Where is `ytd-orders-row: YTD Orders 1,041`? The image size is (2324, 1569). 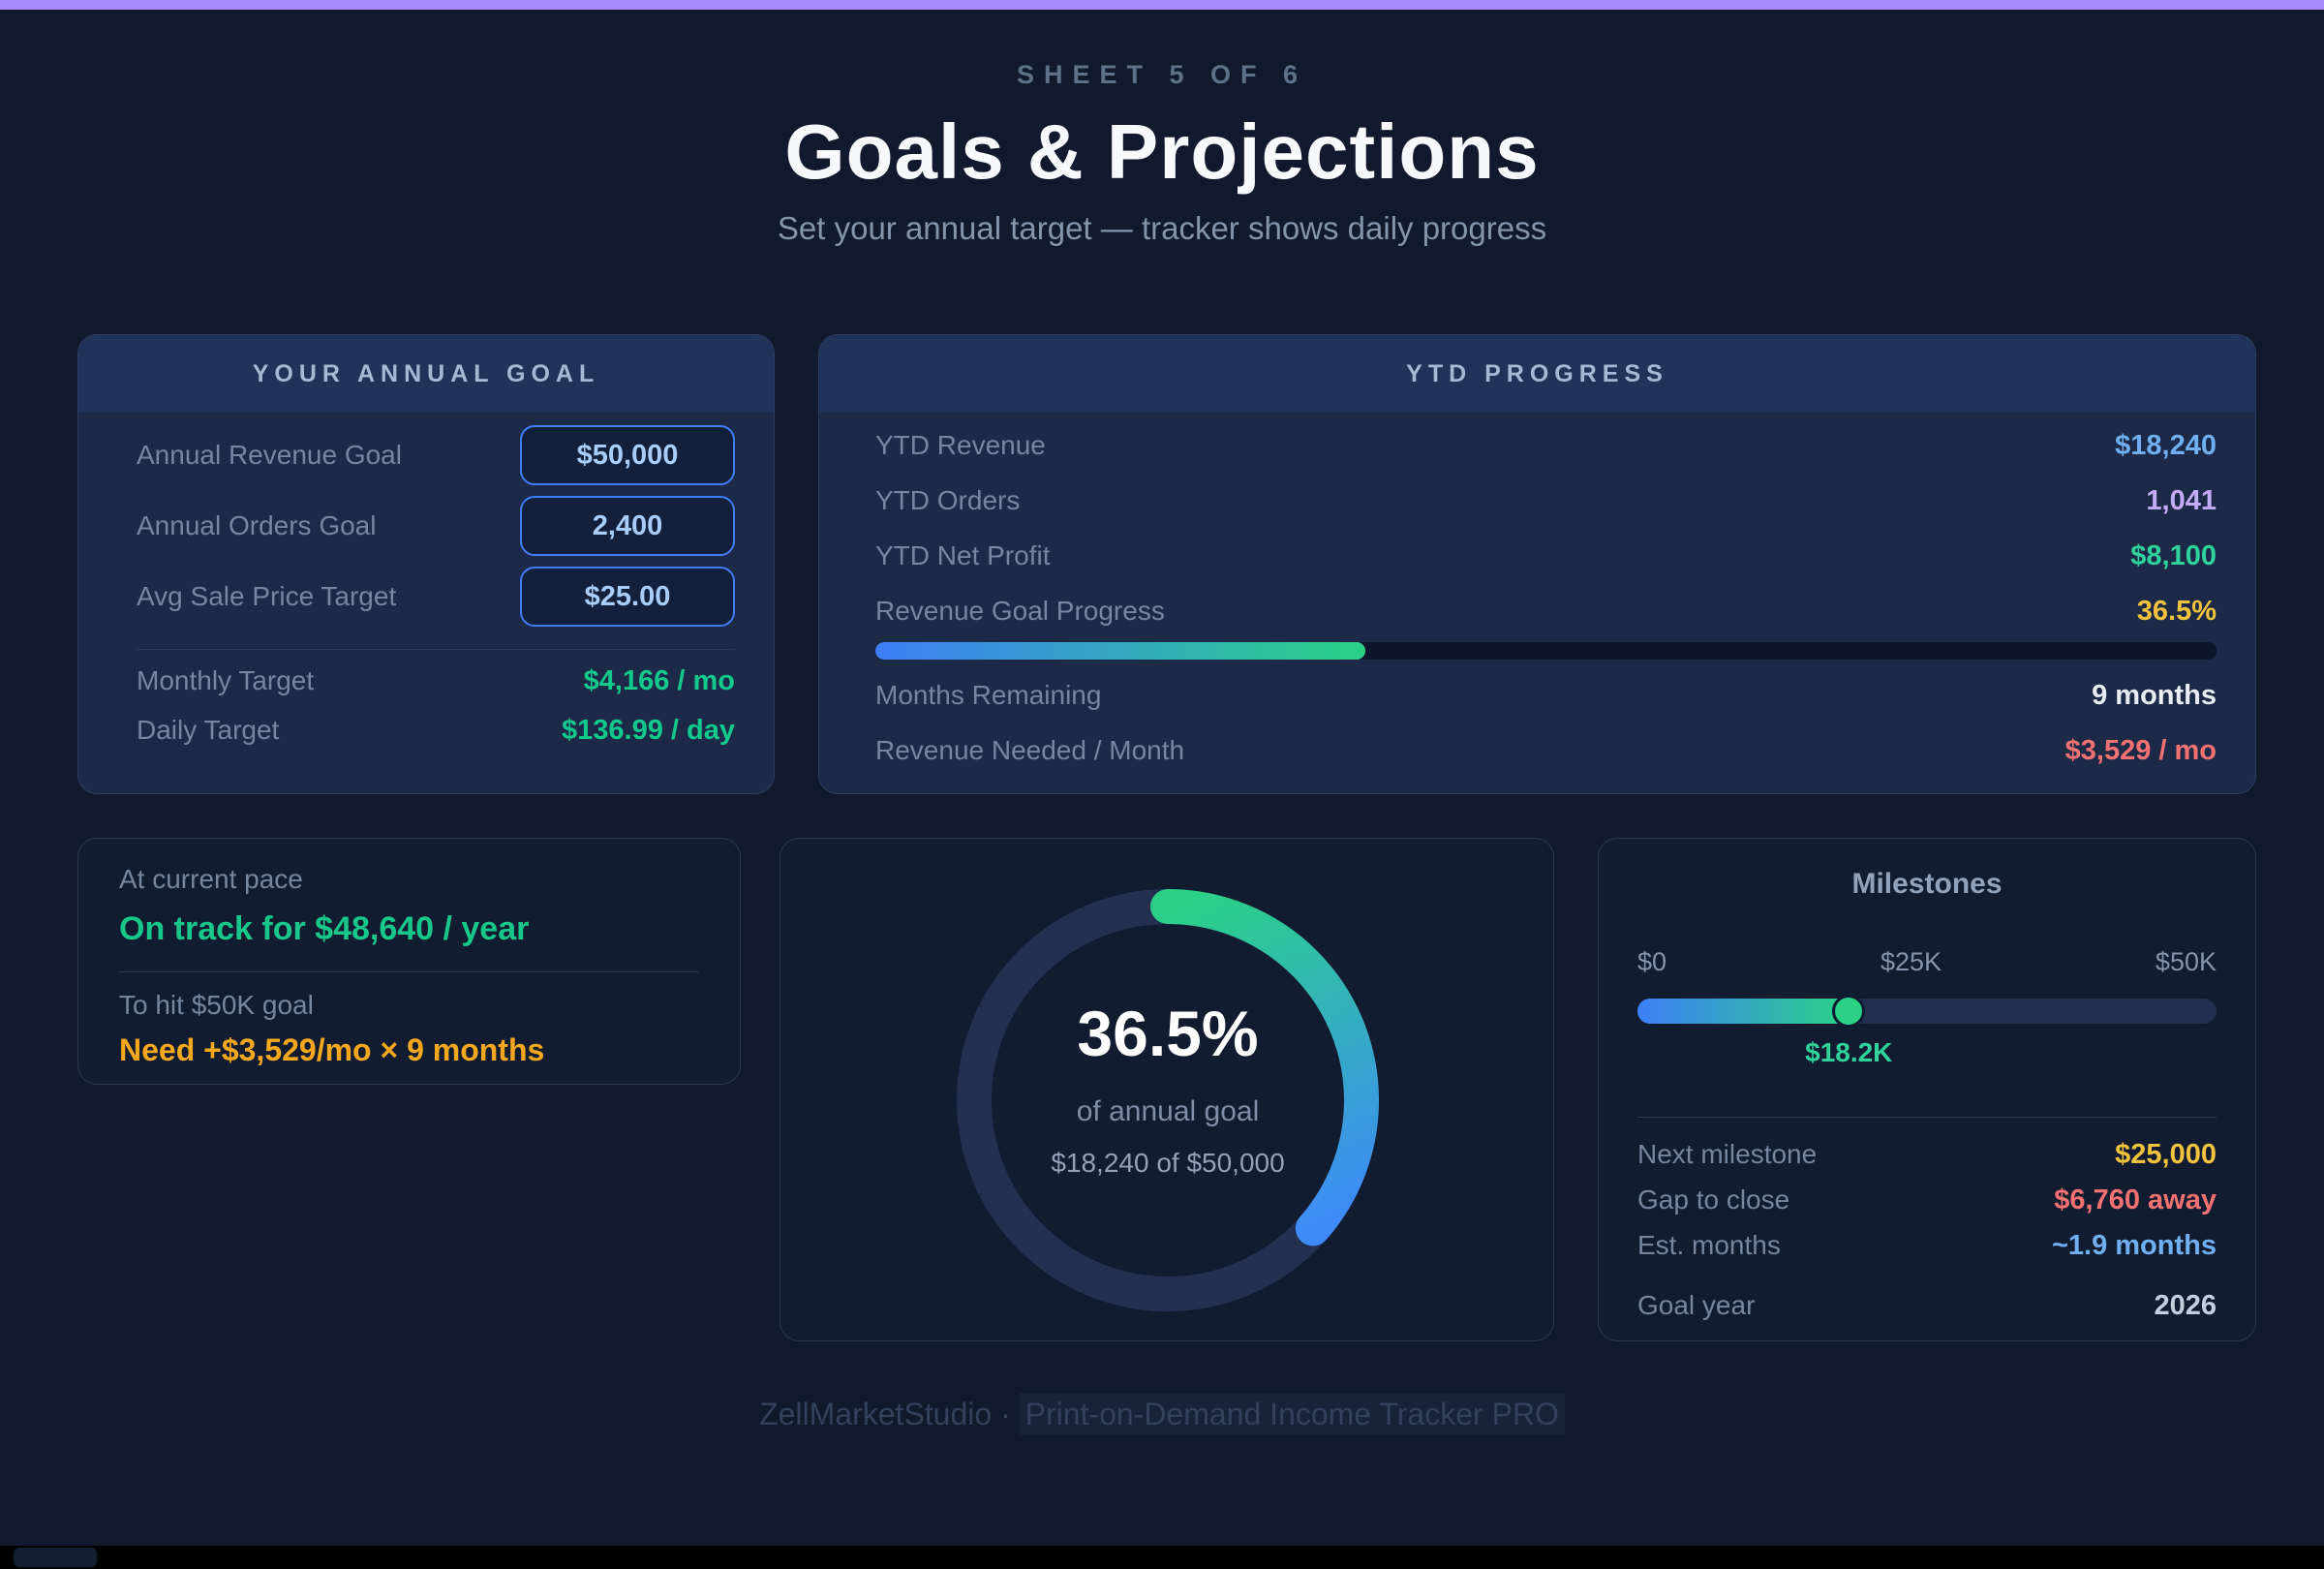 ytd-orders-row: YTD Orders 1,041 is located at coordinates (1546, 501).